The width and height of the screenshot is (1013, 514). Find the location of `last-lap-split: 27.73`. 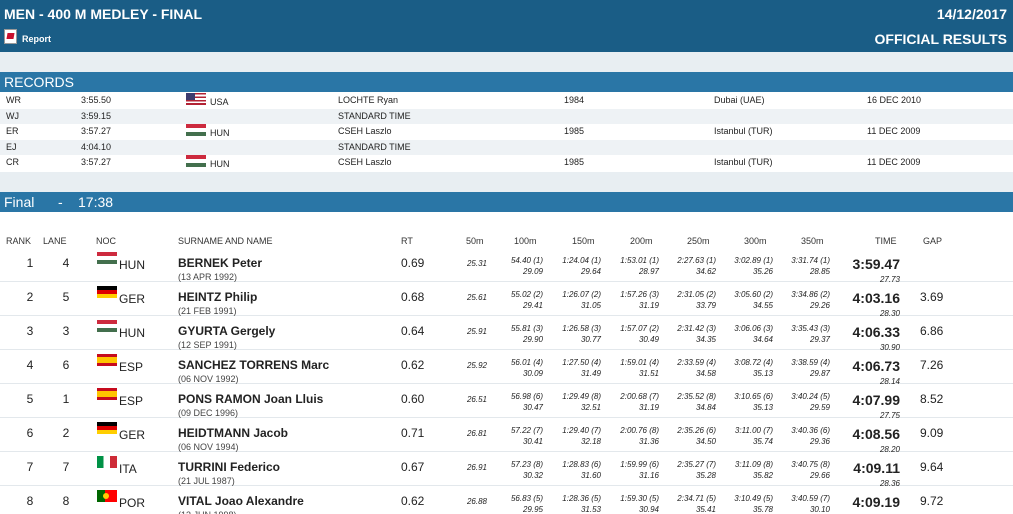

last-lap-split: 27.73 is located at coordinates (889, 279).